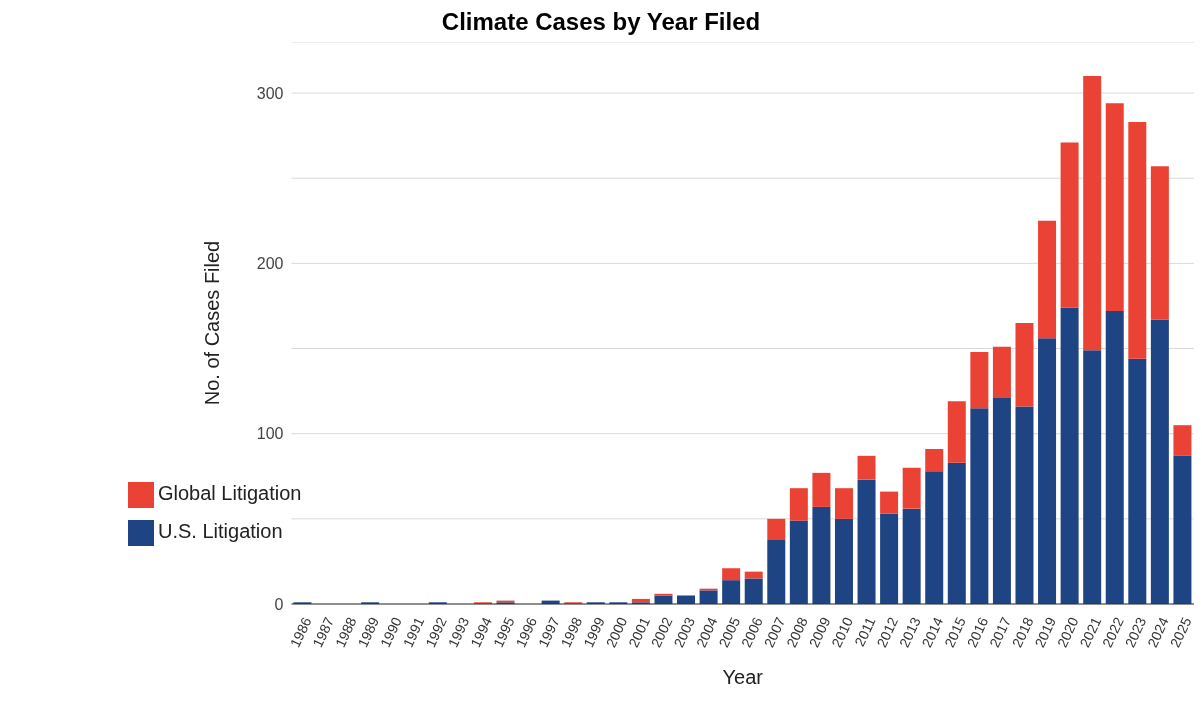 This screenshot has width=1202, height=710. I want to click on legend-label: U.S. Litigation, so click(220, 531).